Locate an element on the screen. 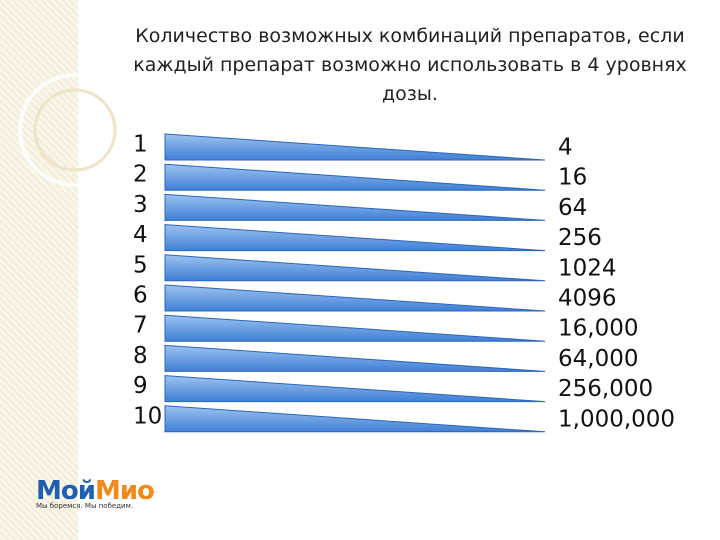 Image resolution: width=720 pixels, height=540 pixels. row-value: 16,000 is located at coordinates (598, 329).